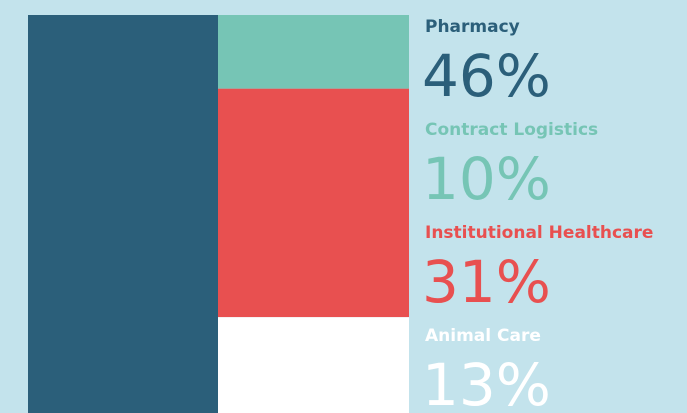  I want to click on value-label: 13%, so click(486, 382).